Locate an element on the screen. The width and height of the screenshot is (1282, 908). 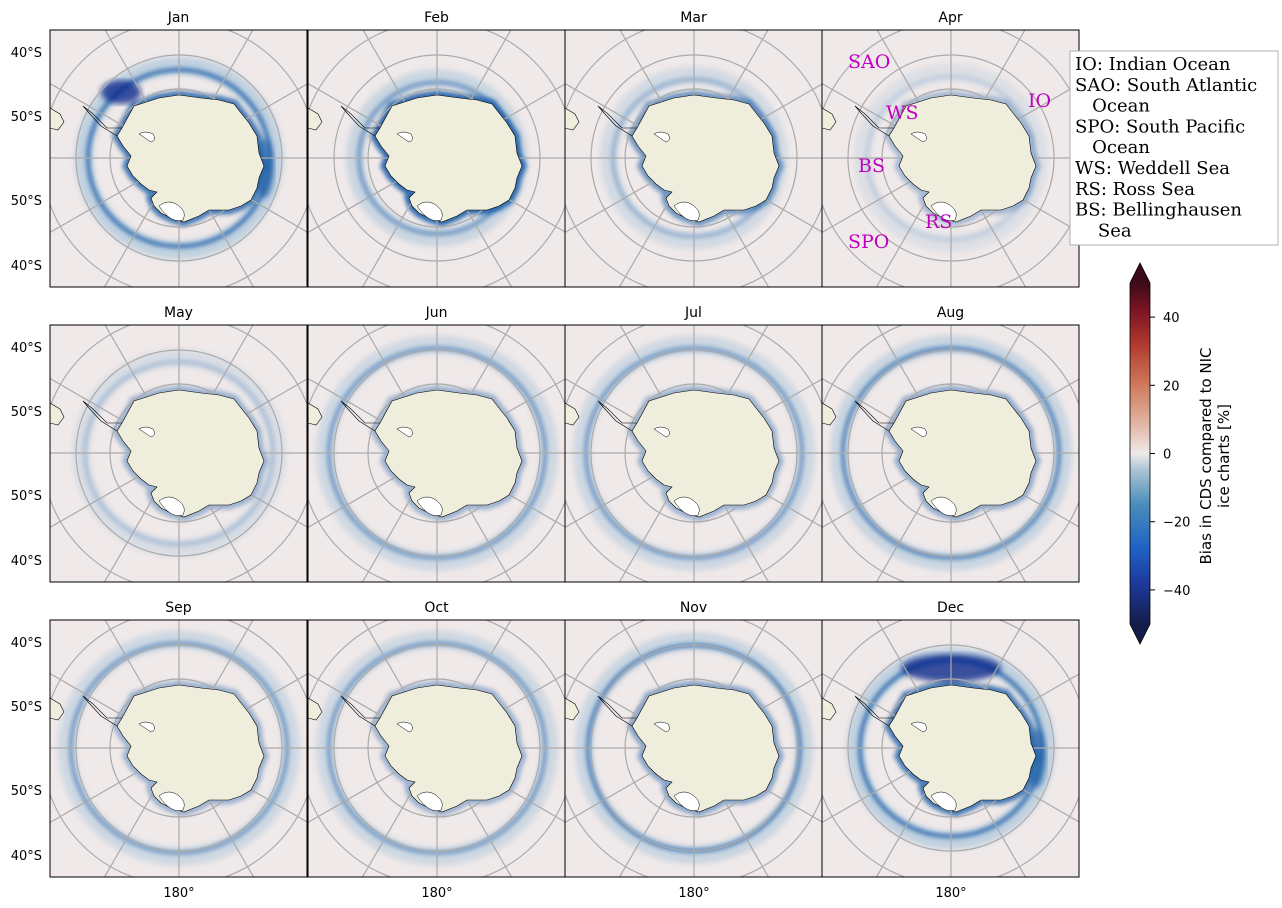
legend-entry: RS: Ross Sea is located at coordinates (1135, 189).